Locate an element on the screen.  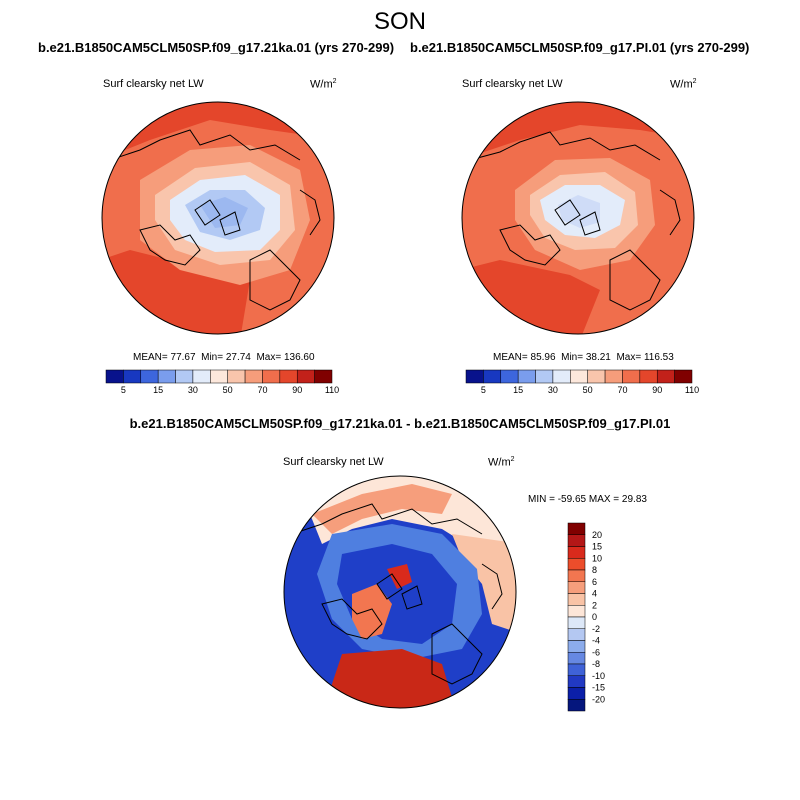
difference-colorbar-label: 2 is located at coordinates (594, 605).